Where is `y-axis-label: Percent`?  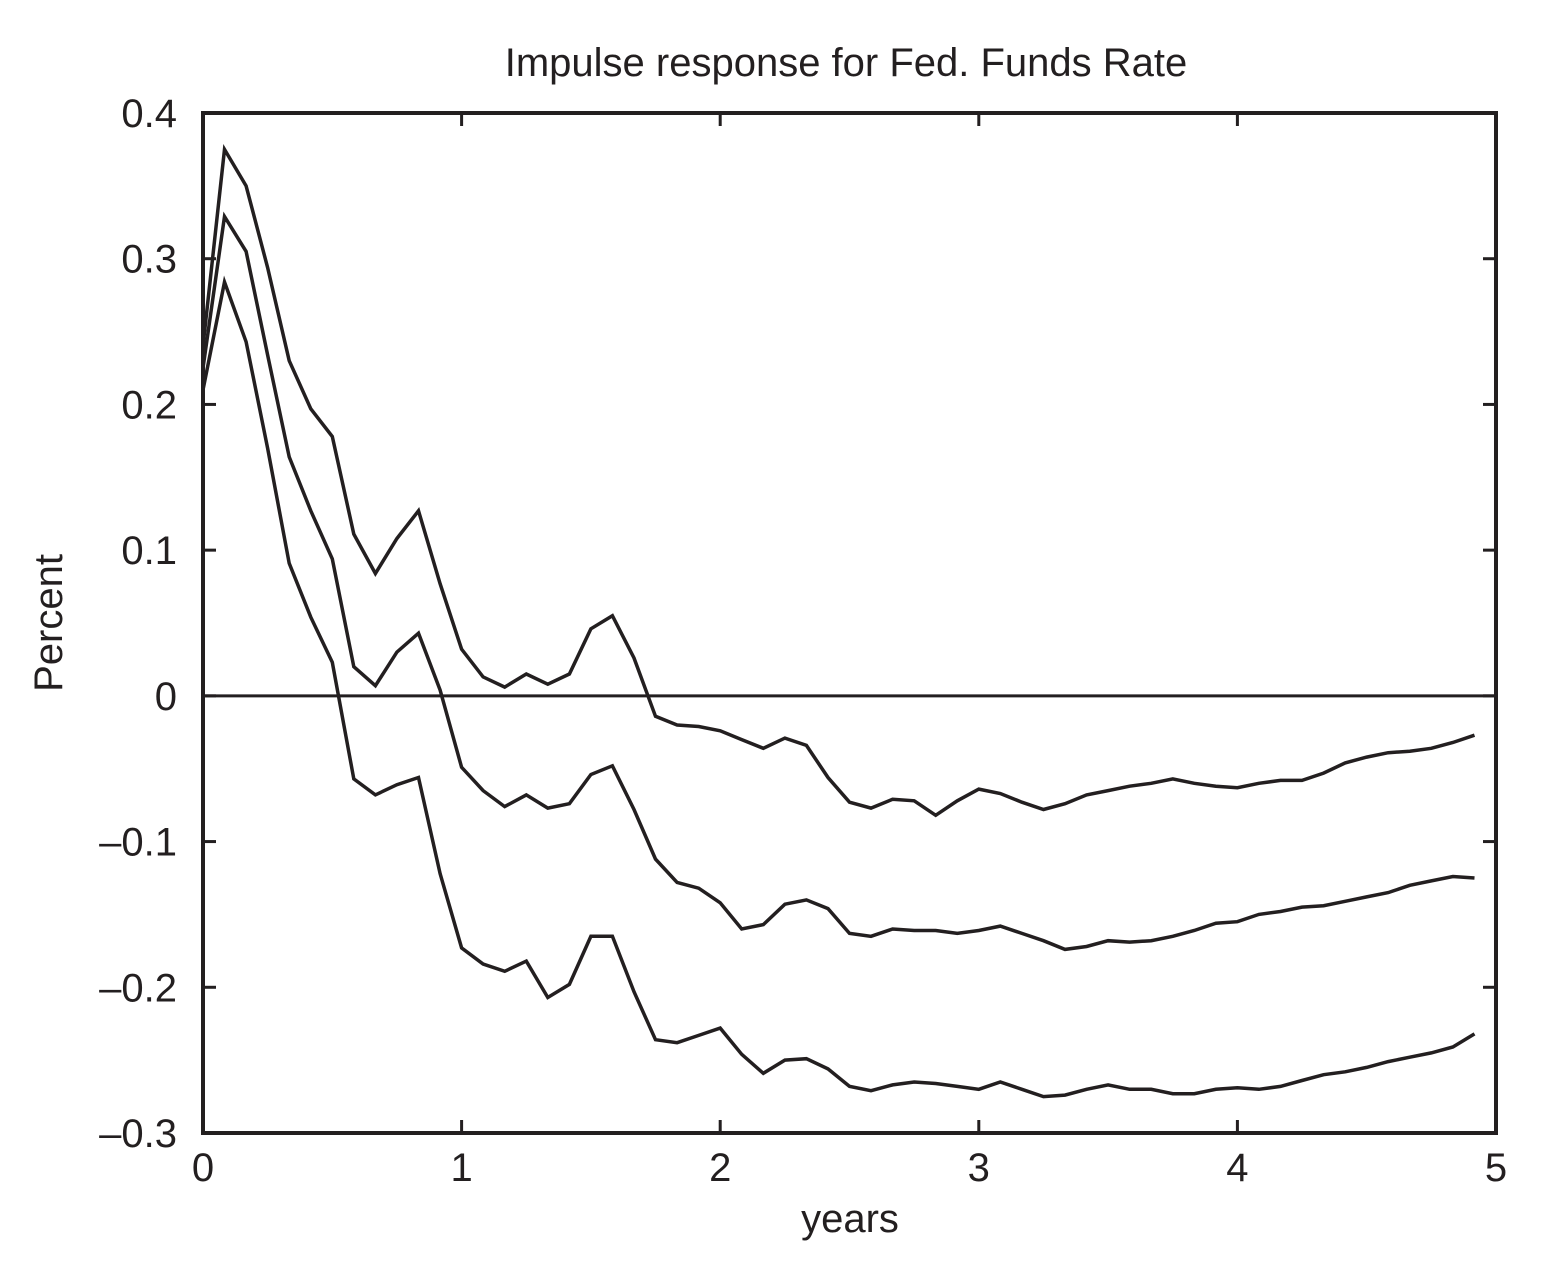 y-axis-label: Percent is located at coordinates (49, 623).